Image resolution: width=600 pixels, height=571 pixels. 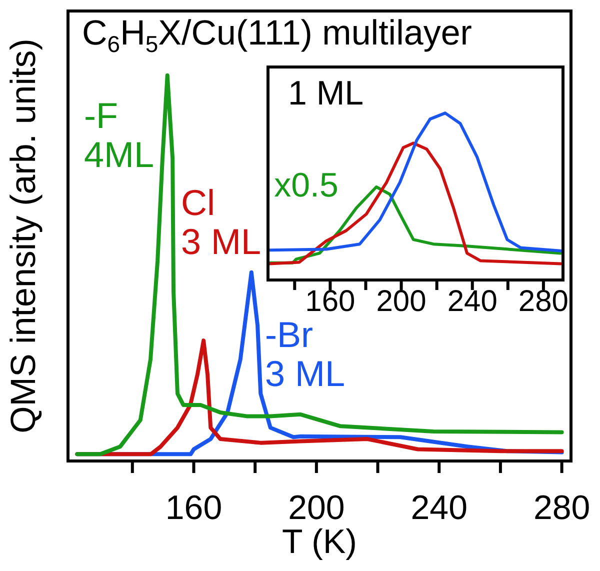 I want to click on annotation: 1 ML, so click(x=326, y=93).